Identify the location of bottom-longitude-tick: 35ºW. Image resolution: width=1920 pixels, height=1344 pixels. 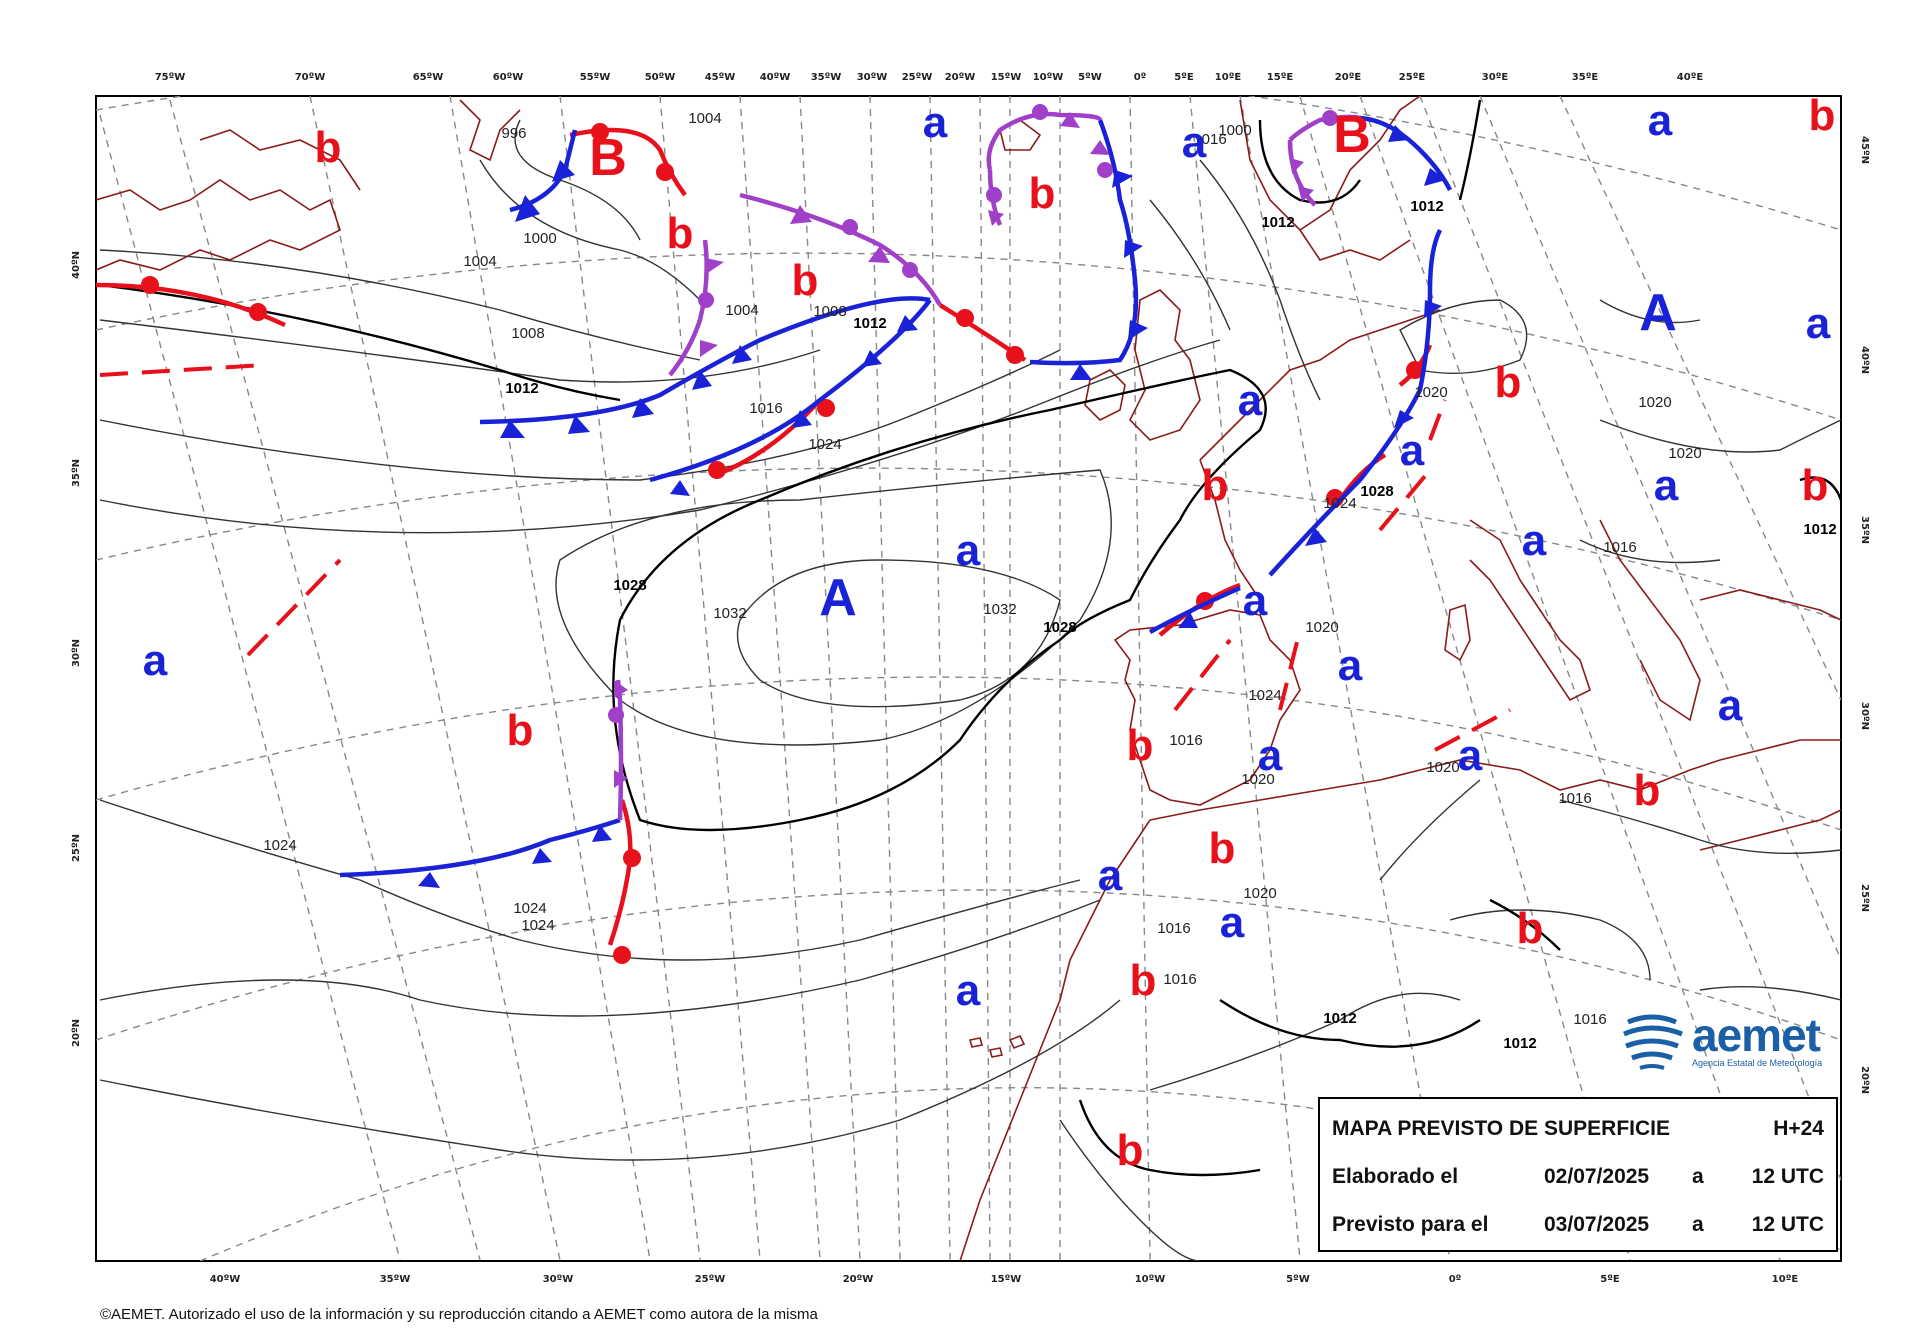
(395, 1279).